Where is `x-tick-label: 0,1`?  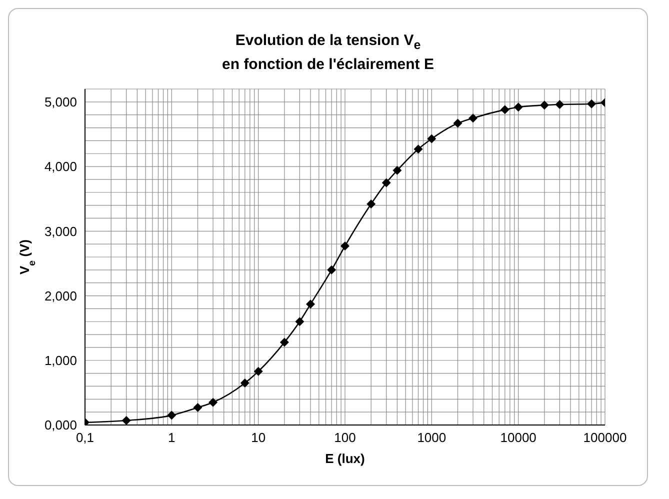 x-tick-label: 0,1 is located at coordinates (85, 438).